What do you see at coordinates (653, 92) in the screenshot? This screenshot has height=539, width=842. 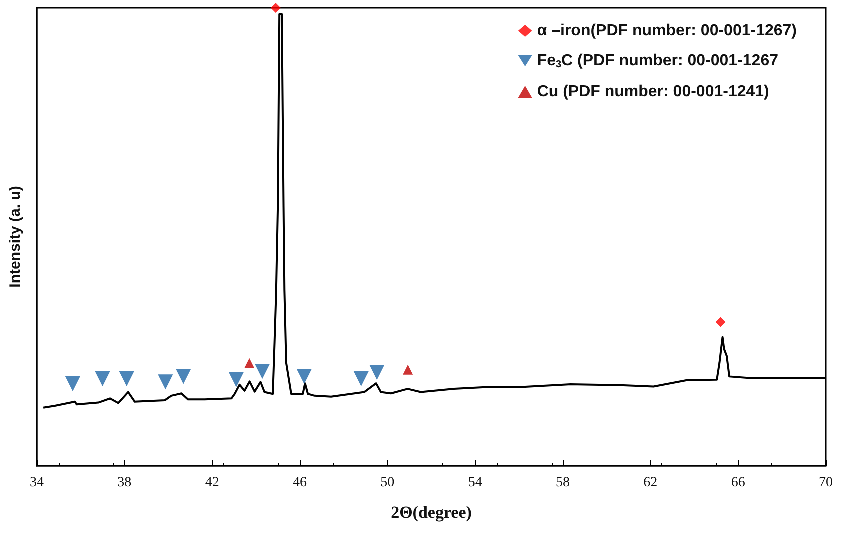 I see `legend-label: Cu (PDF number: 00-001-1241)` at bounding box center [653, 92].